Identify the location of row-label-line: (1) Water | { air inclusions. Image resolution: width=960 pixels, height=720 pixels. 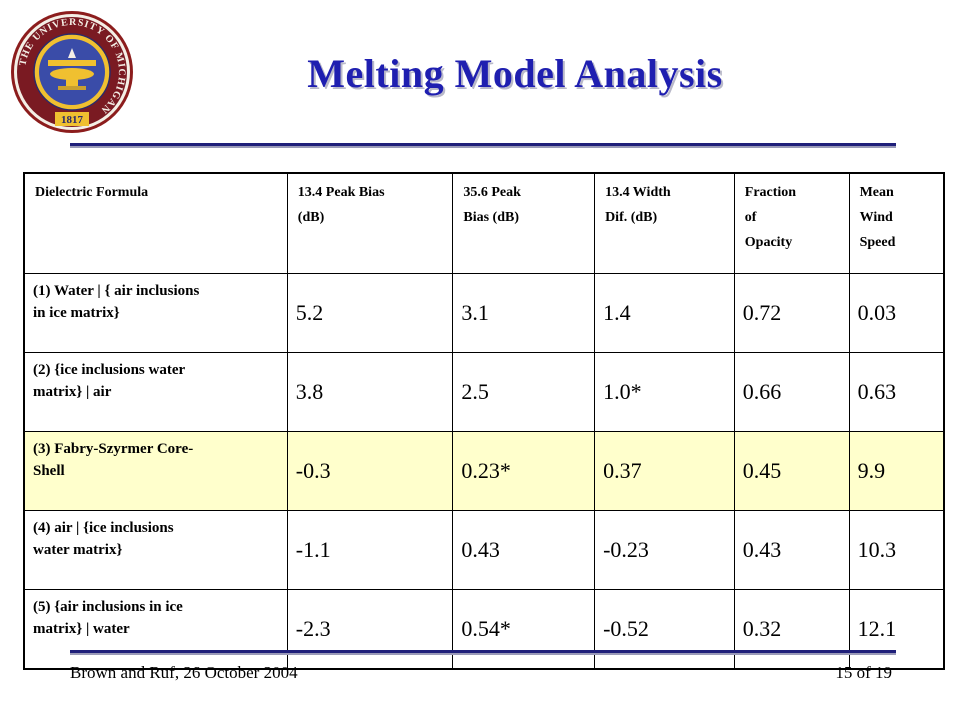
(116, 291).